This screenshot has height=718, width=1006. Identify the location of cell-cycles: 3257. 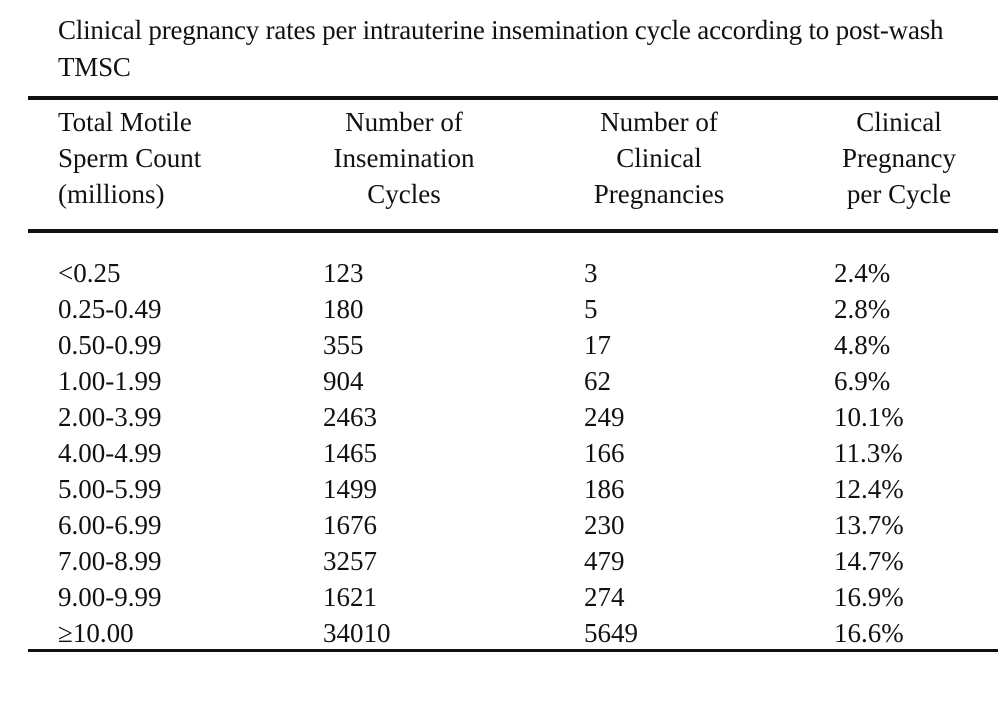
(350, 561).